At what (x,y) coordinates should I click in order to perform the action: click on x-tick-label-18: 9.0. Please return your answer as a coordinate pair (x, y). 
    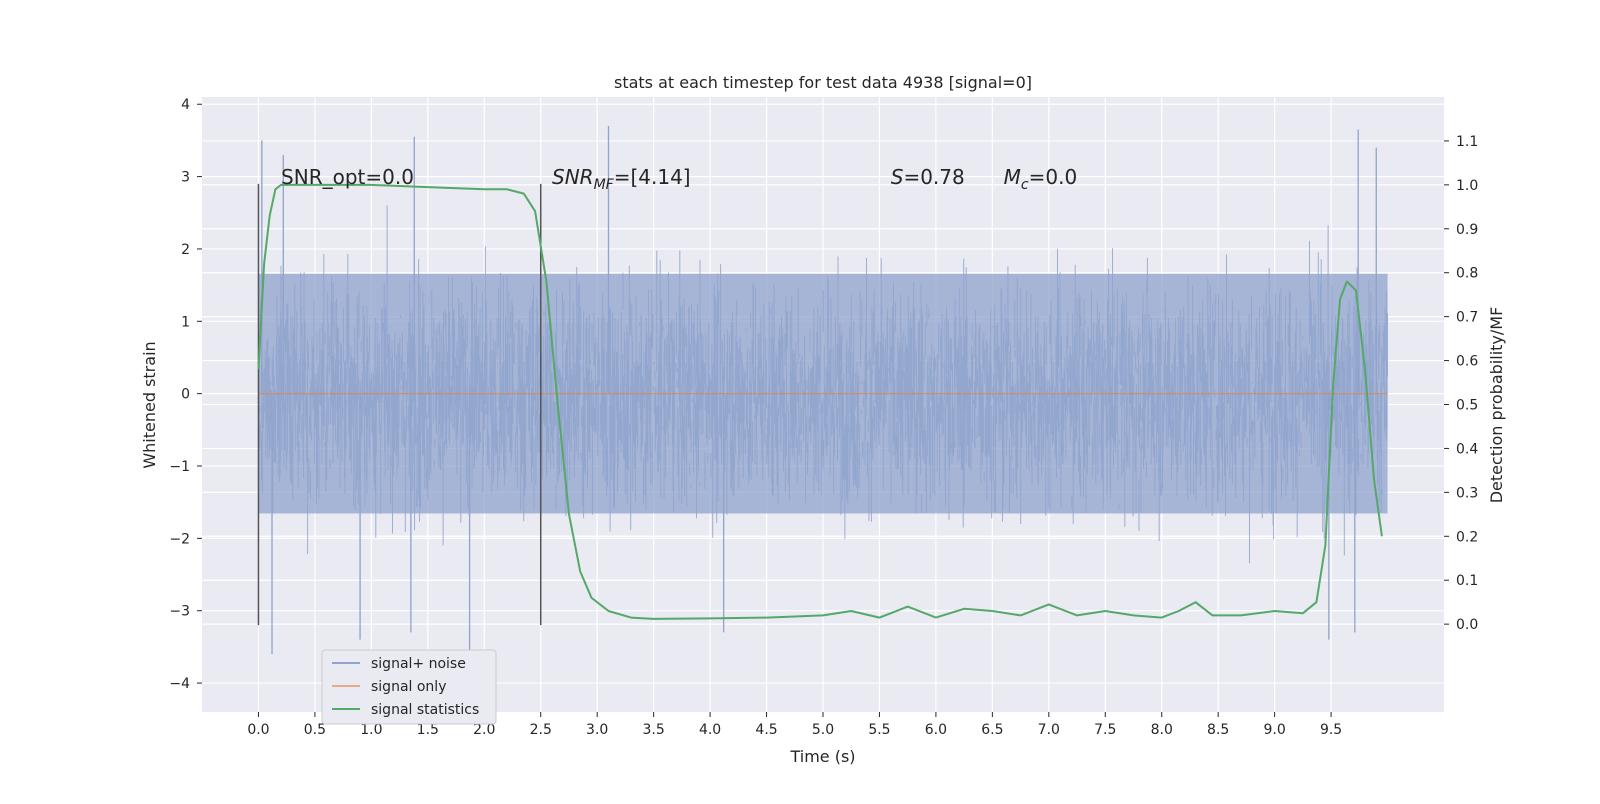
    Looking at the image, I should click on (1275, 730).